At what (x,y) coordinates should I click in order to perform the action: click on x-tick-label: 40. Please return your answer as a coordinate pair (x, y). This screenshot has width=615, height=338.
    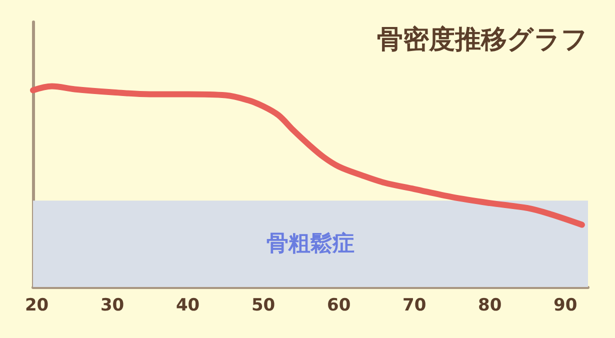
    Looking at the image, I should click on (188, 306).